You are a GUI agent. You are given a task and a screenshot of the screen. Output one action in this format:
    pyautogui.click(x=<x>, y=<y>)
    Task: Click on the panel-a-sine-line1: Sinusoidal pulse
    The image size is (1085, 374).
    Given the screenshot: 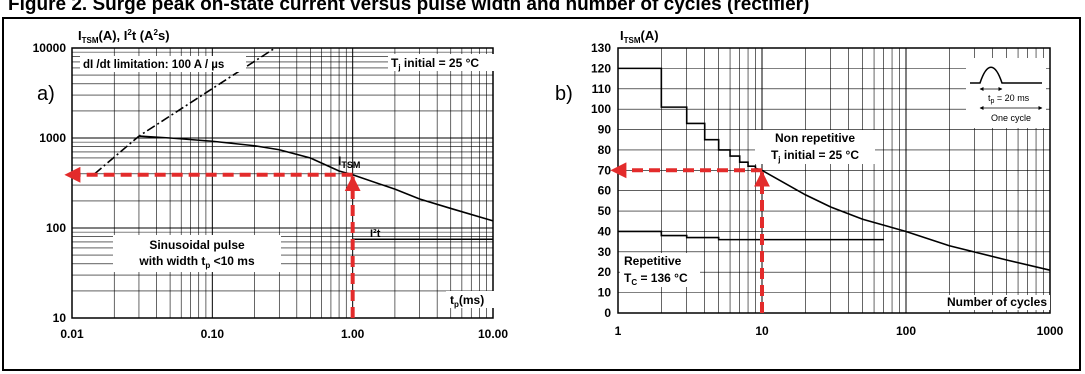 What is the action you would take?
    pyautogui.click(x=197, y=245)
    